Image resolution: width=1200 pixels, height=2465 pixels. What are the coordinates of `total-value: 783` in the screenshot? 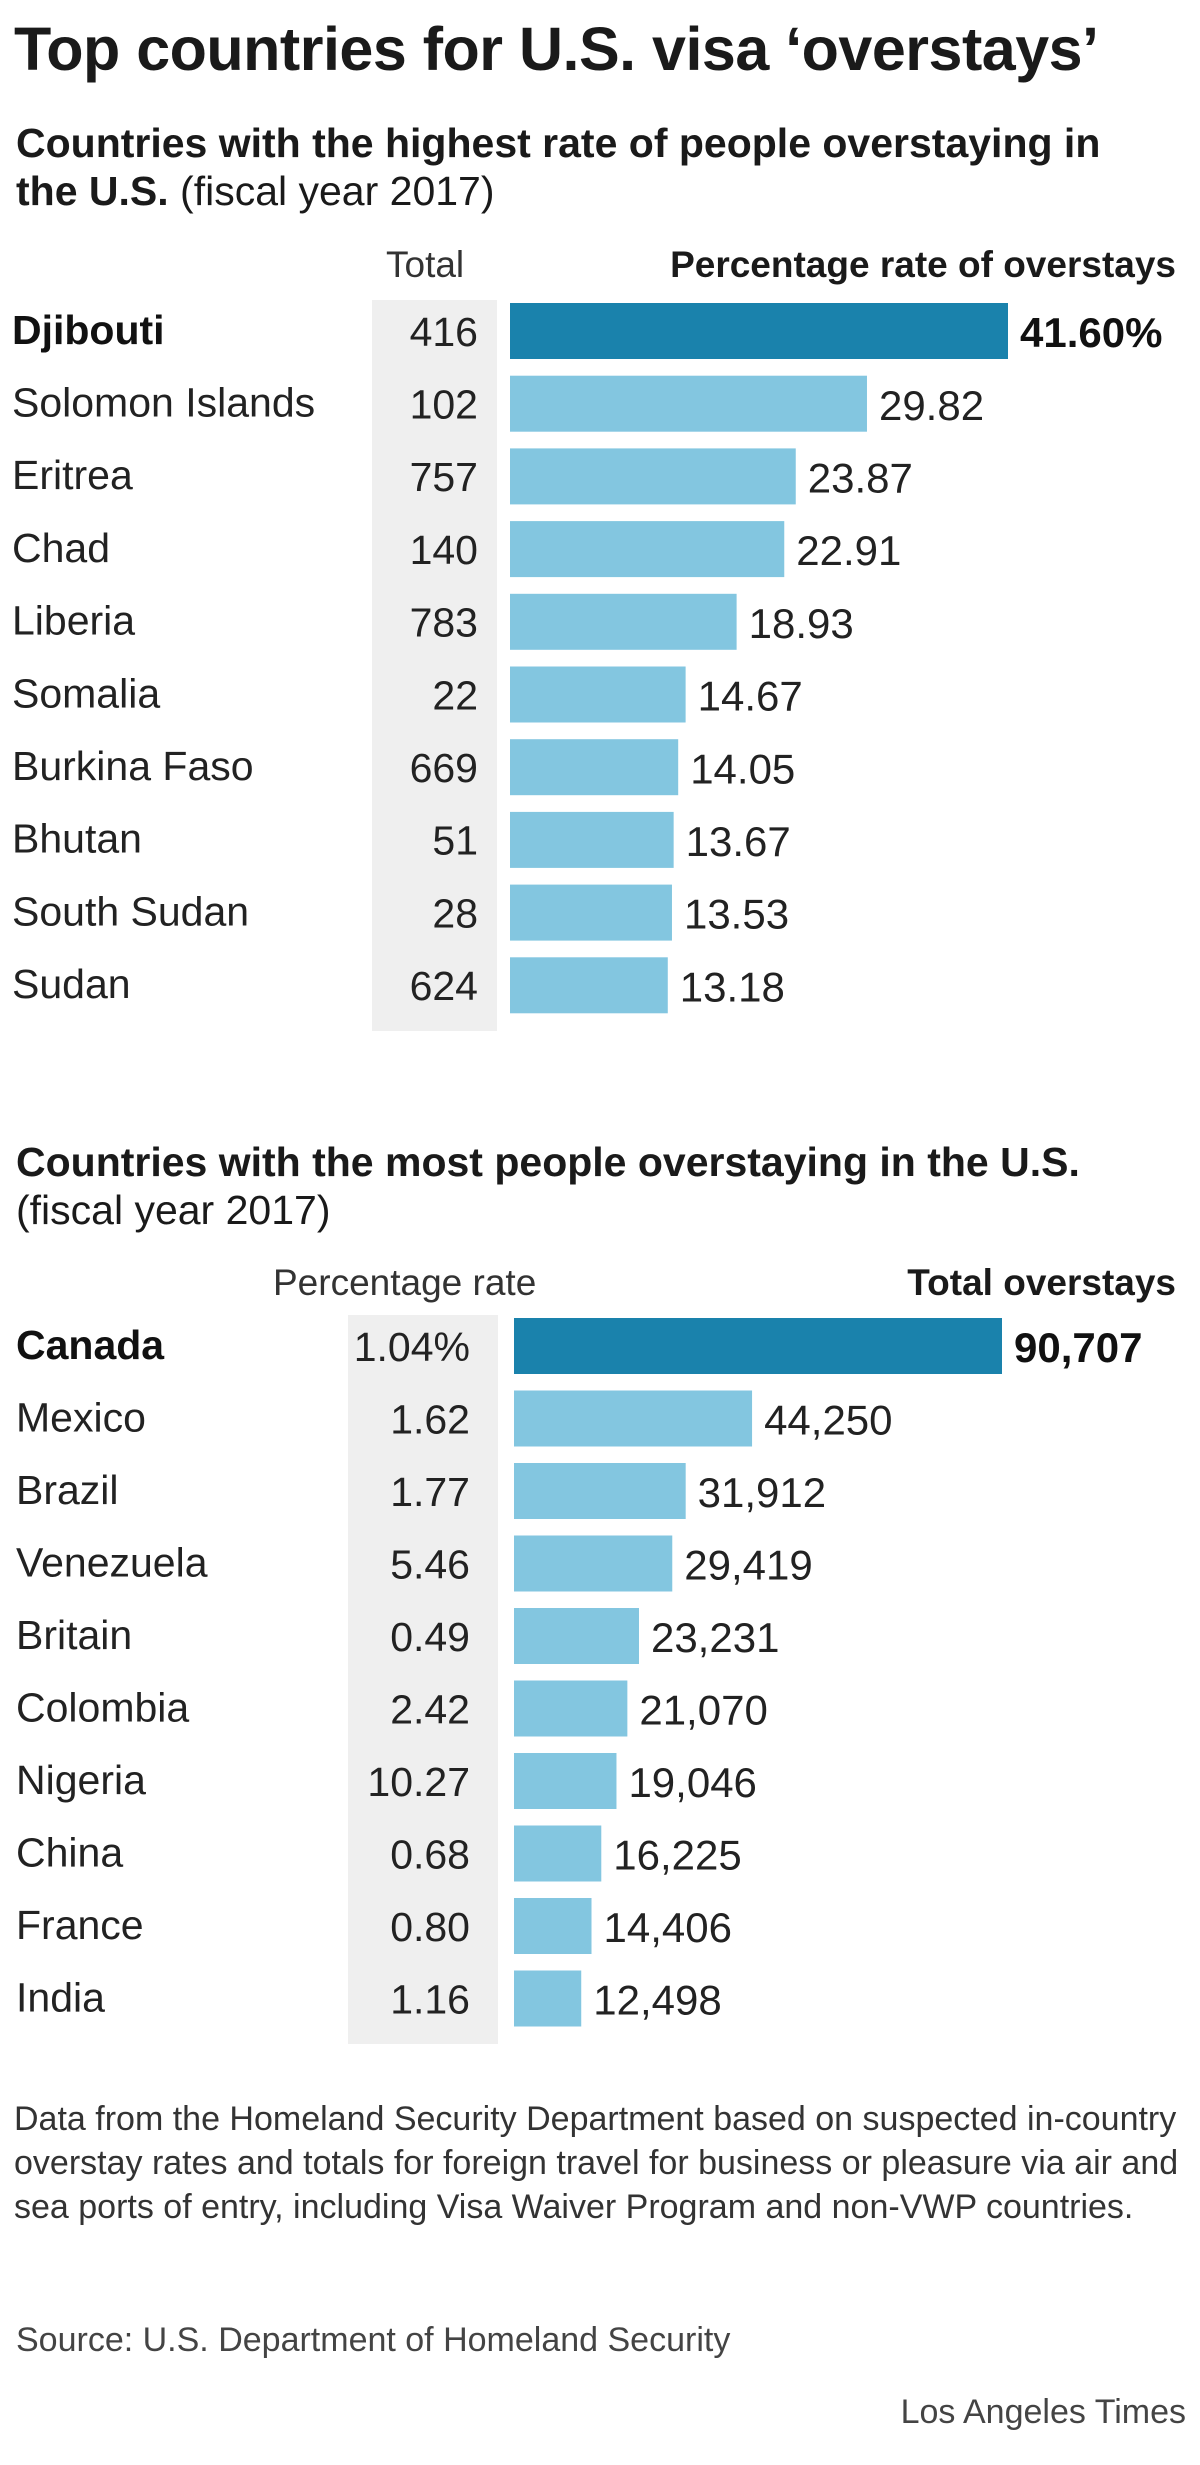 It's located at (444, 623).